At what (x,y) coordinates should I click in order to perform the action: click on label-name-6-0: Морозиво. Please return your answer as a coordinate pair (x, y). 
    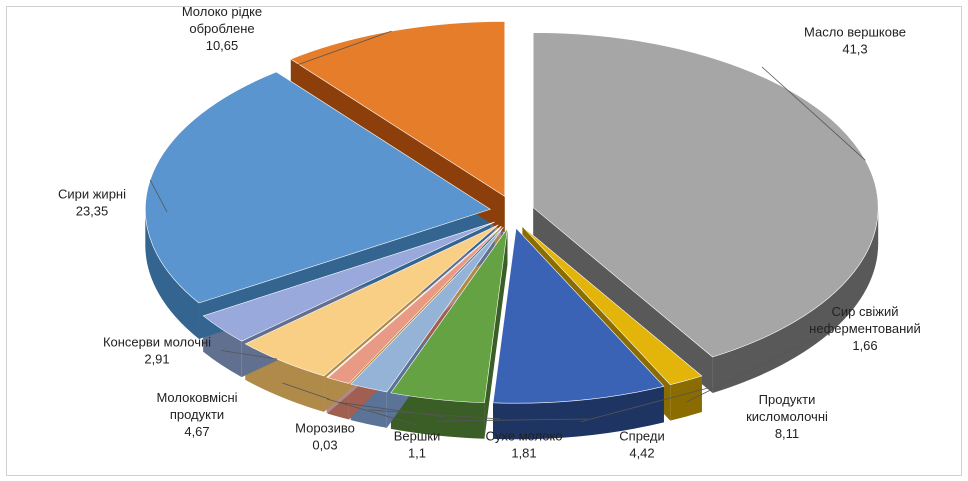
    Looking at the image, I should click on (325, 428).